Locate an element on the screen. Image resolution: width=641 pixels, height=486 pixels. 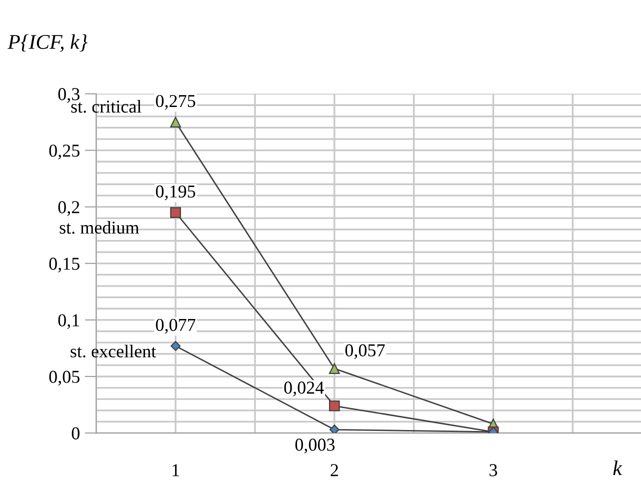
data-label: 0,003 is located at coordinates (315, 446).